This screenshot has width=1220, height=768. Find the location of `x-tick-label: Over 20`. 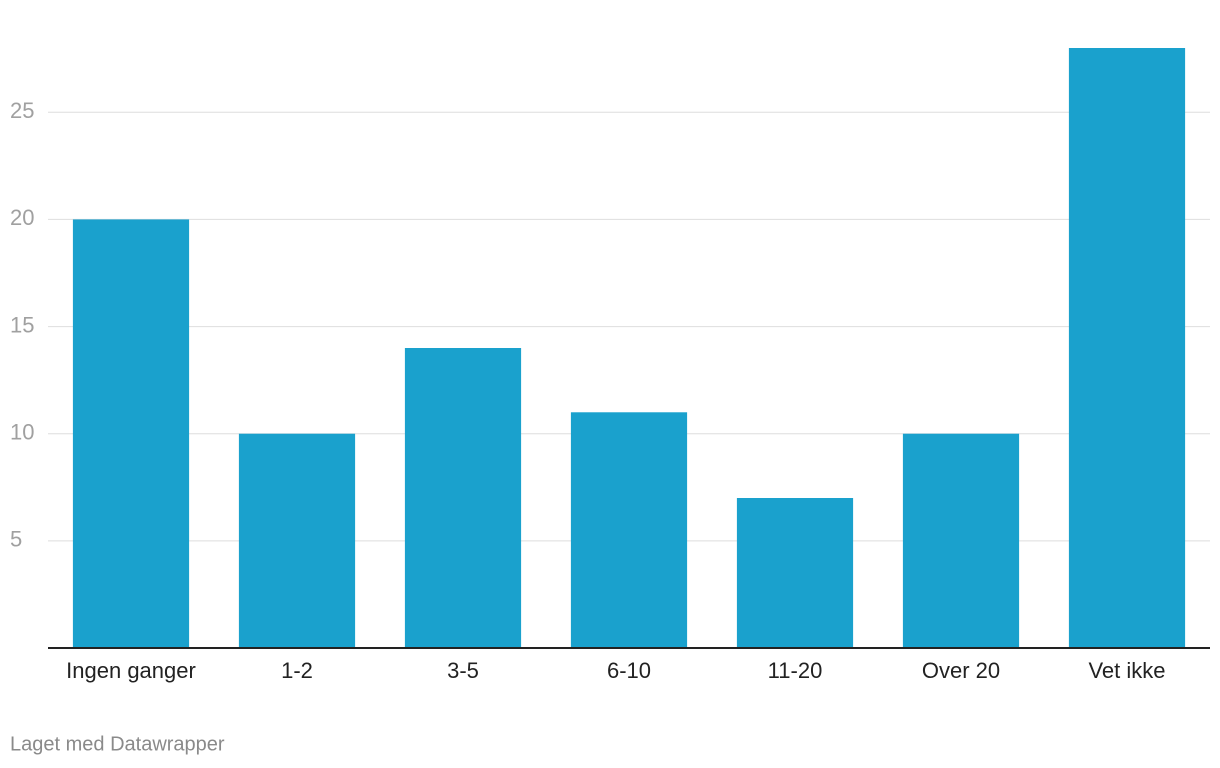

x-tick-label: Over 20 is located at coordinates (961, 670).